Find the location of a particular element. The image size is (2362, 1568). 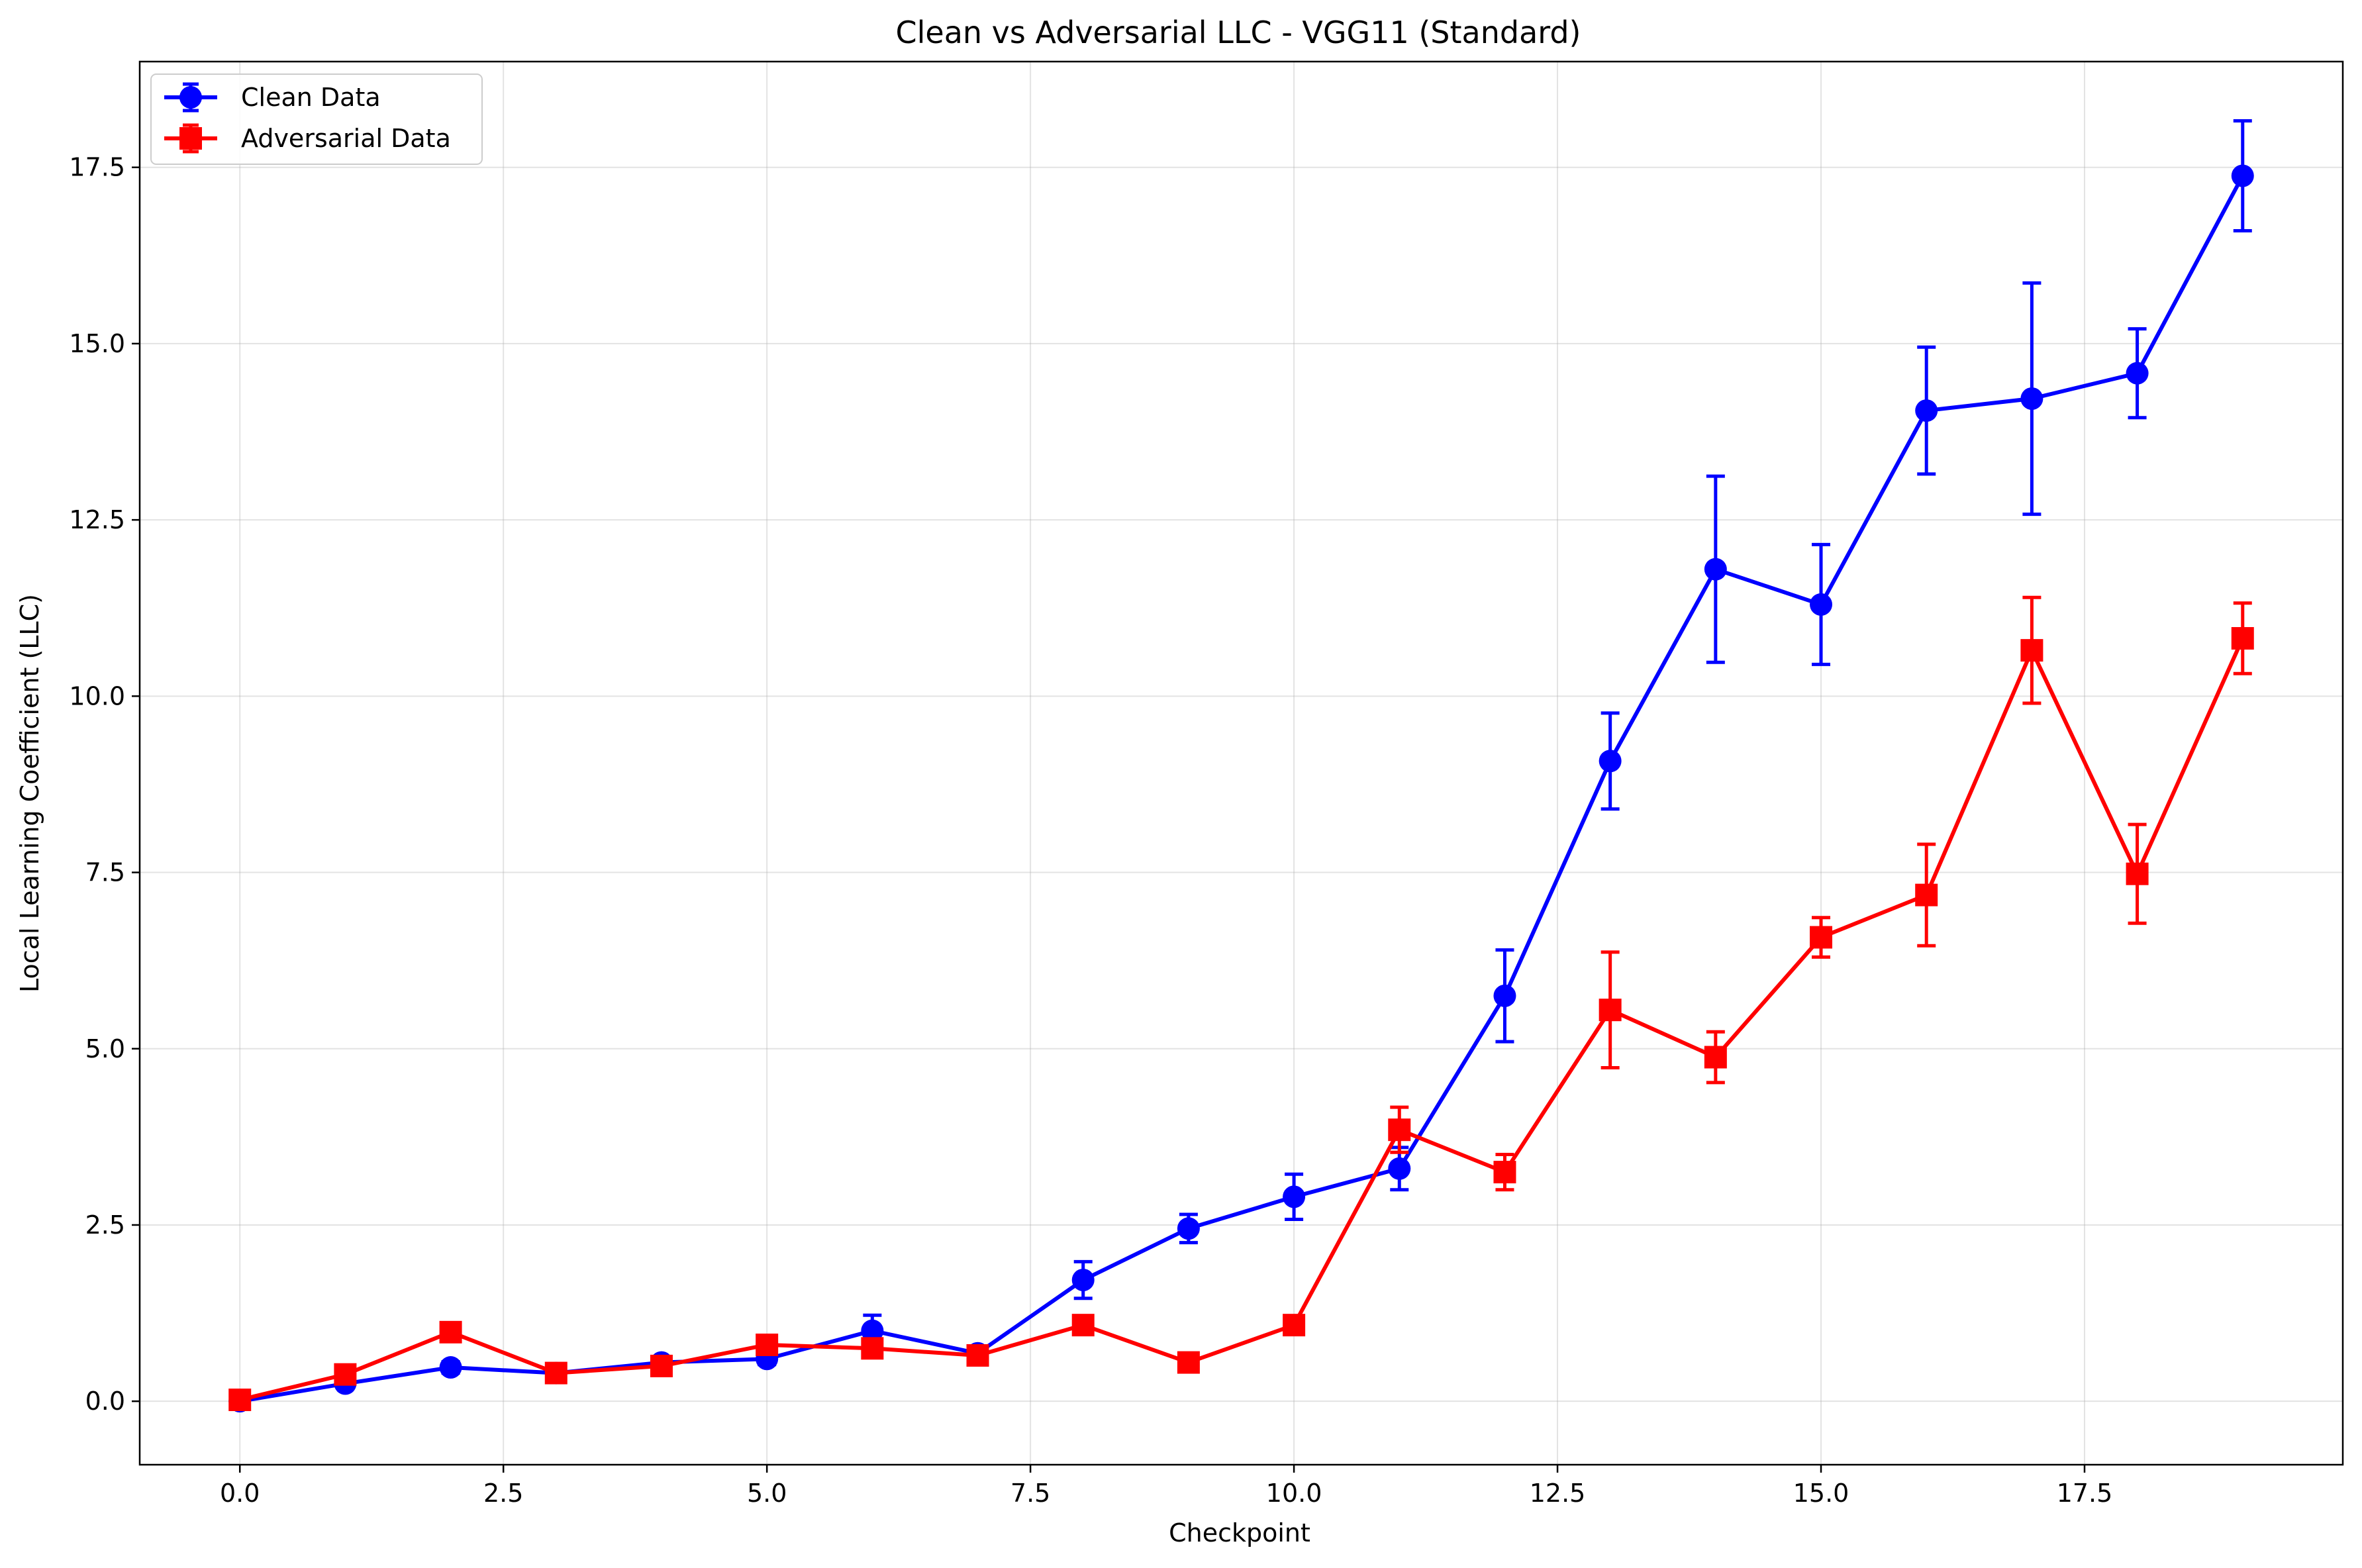

legend-entry-clean: Clean Data is located at coordinates (272, 97).